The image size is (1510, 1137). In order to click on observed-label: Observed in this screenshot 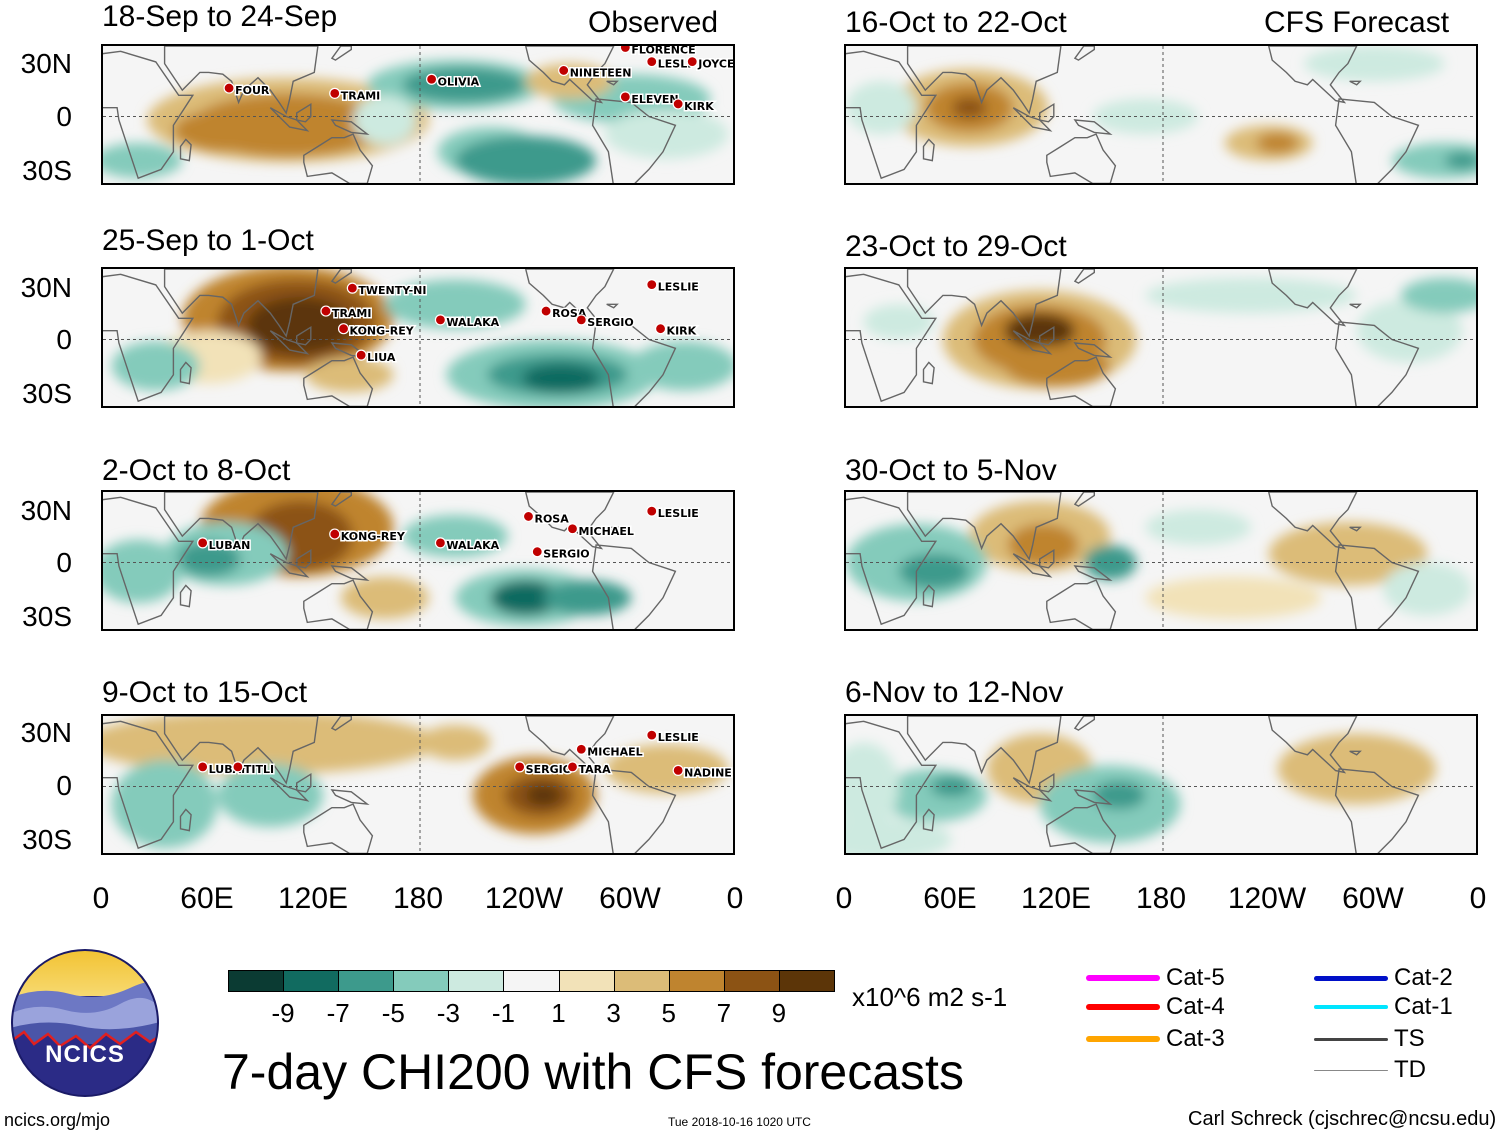, I will do `click(653, 22)`.